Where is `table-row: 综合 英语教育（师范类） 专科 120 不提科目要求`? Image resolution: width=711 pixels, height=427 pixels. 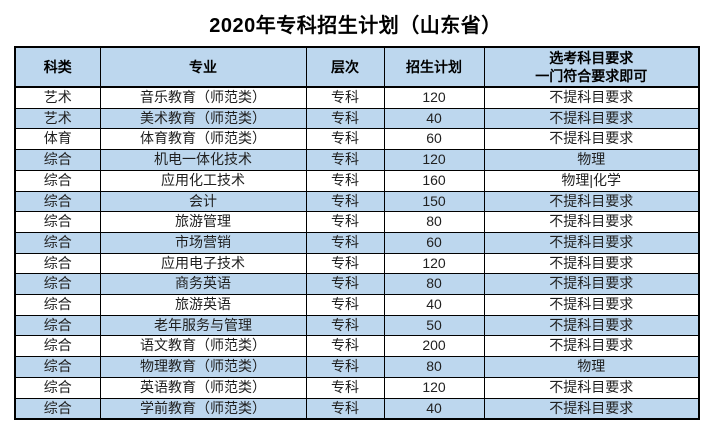 table-row: 综合 英语教育（师范类） 专科 120 不提科目要求 is located at coordinates (357, 387).